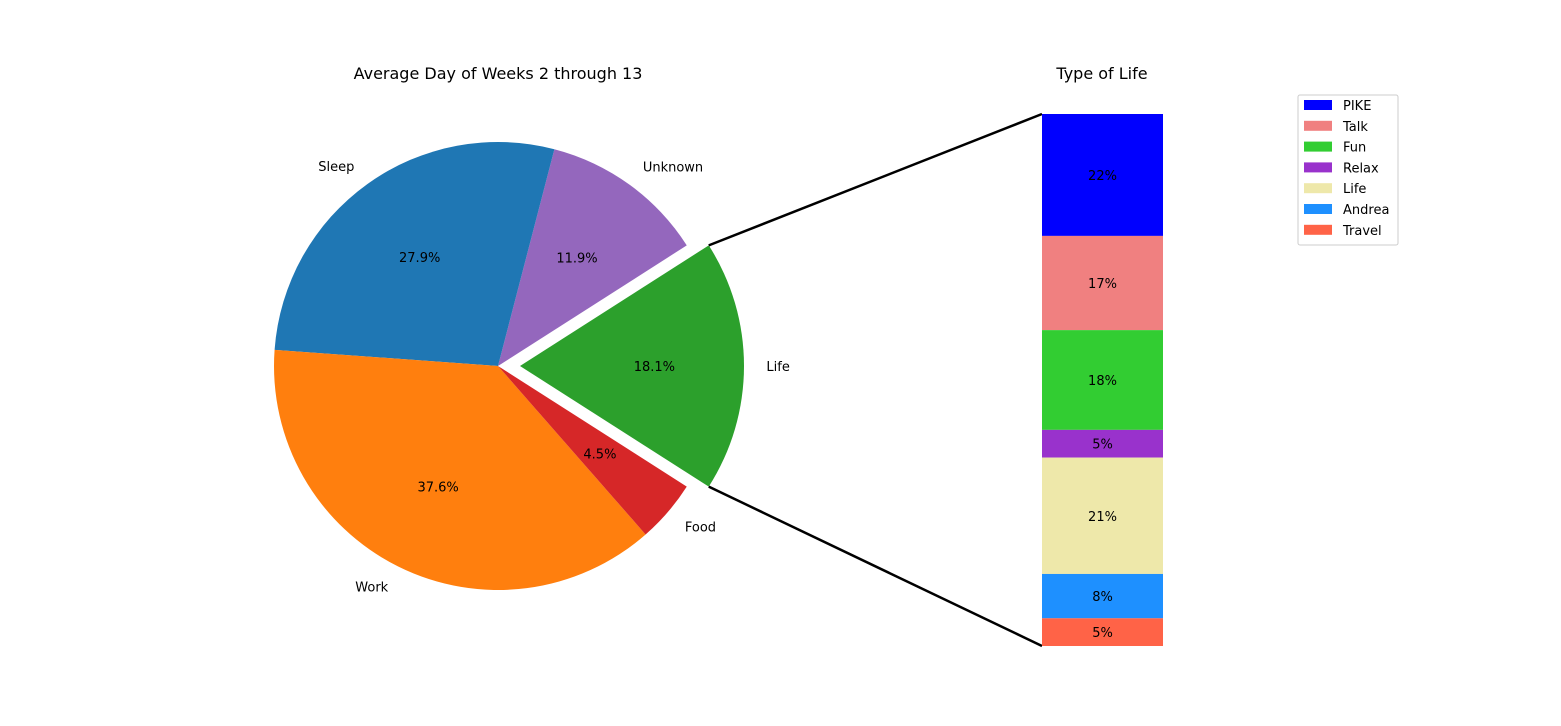  What do you see at coordinates (654, 367) in the screenshot?
I see `pie-percent-label-life: 18.1%` at bounding box center [654, 367].